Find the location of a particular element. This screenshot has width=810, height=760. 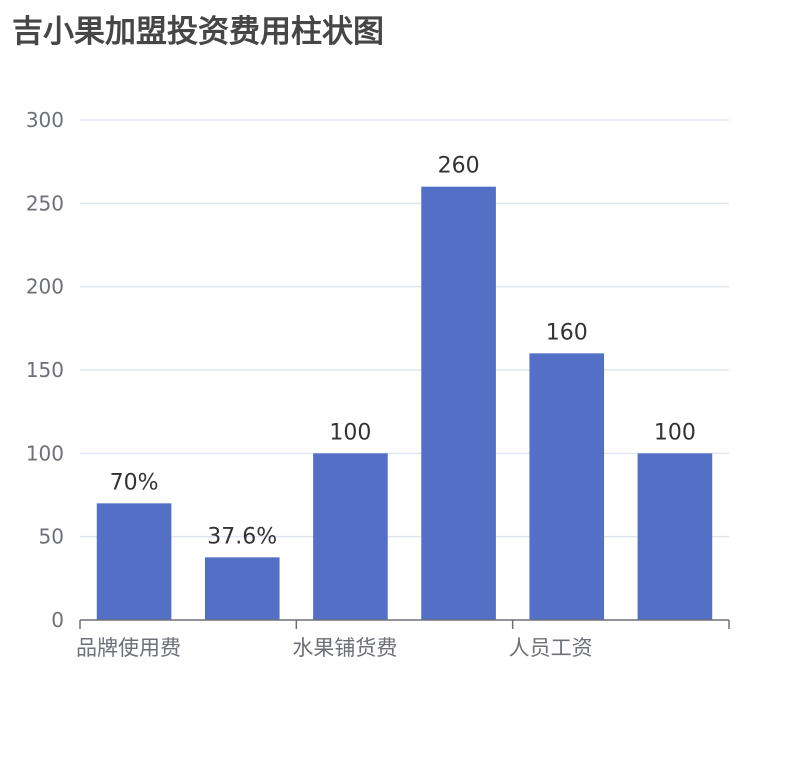

x-axis: 品牌使用费 水果铺货费 人员工资 is located at coordinates (403, 639).